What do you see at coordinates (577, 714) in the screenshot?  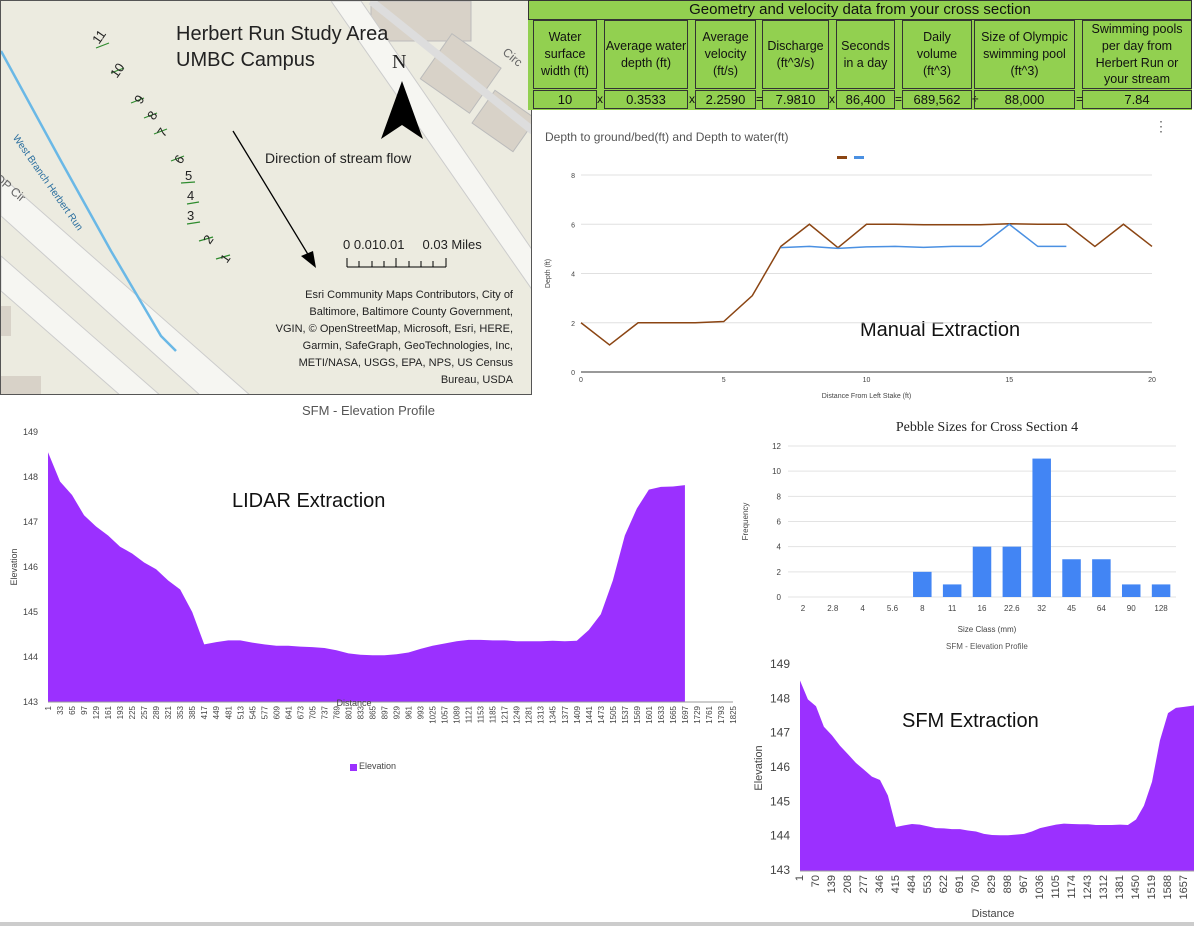 I see `x-tick-label: 1409` at bounding box center [577, 714].